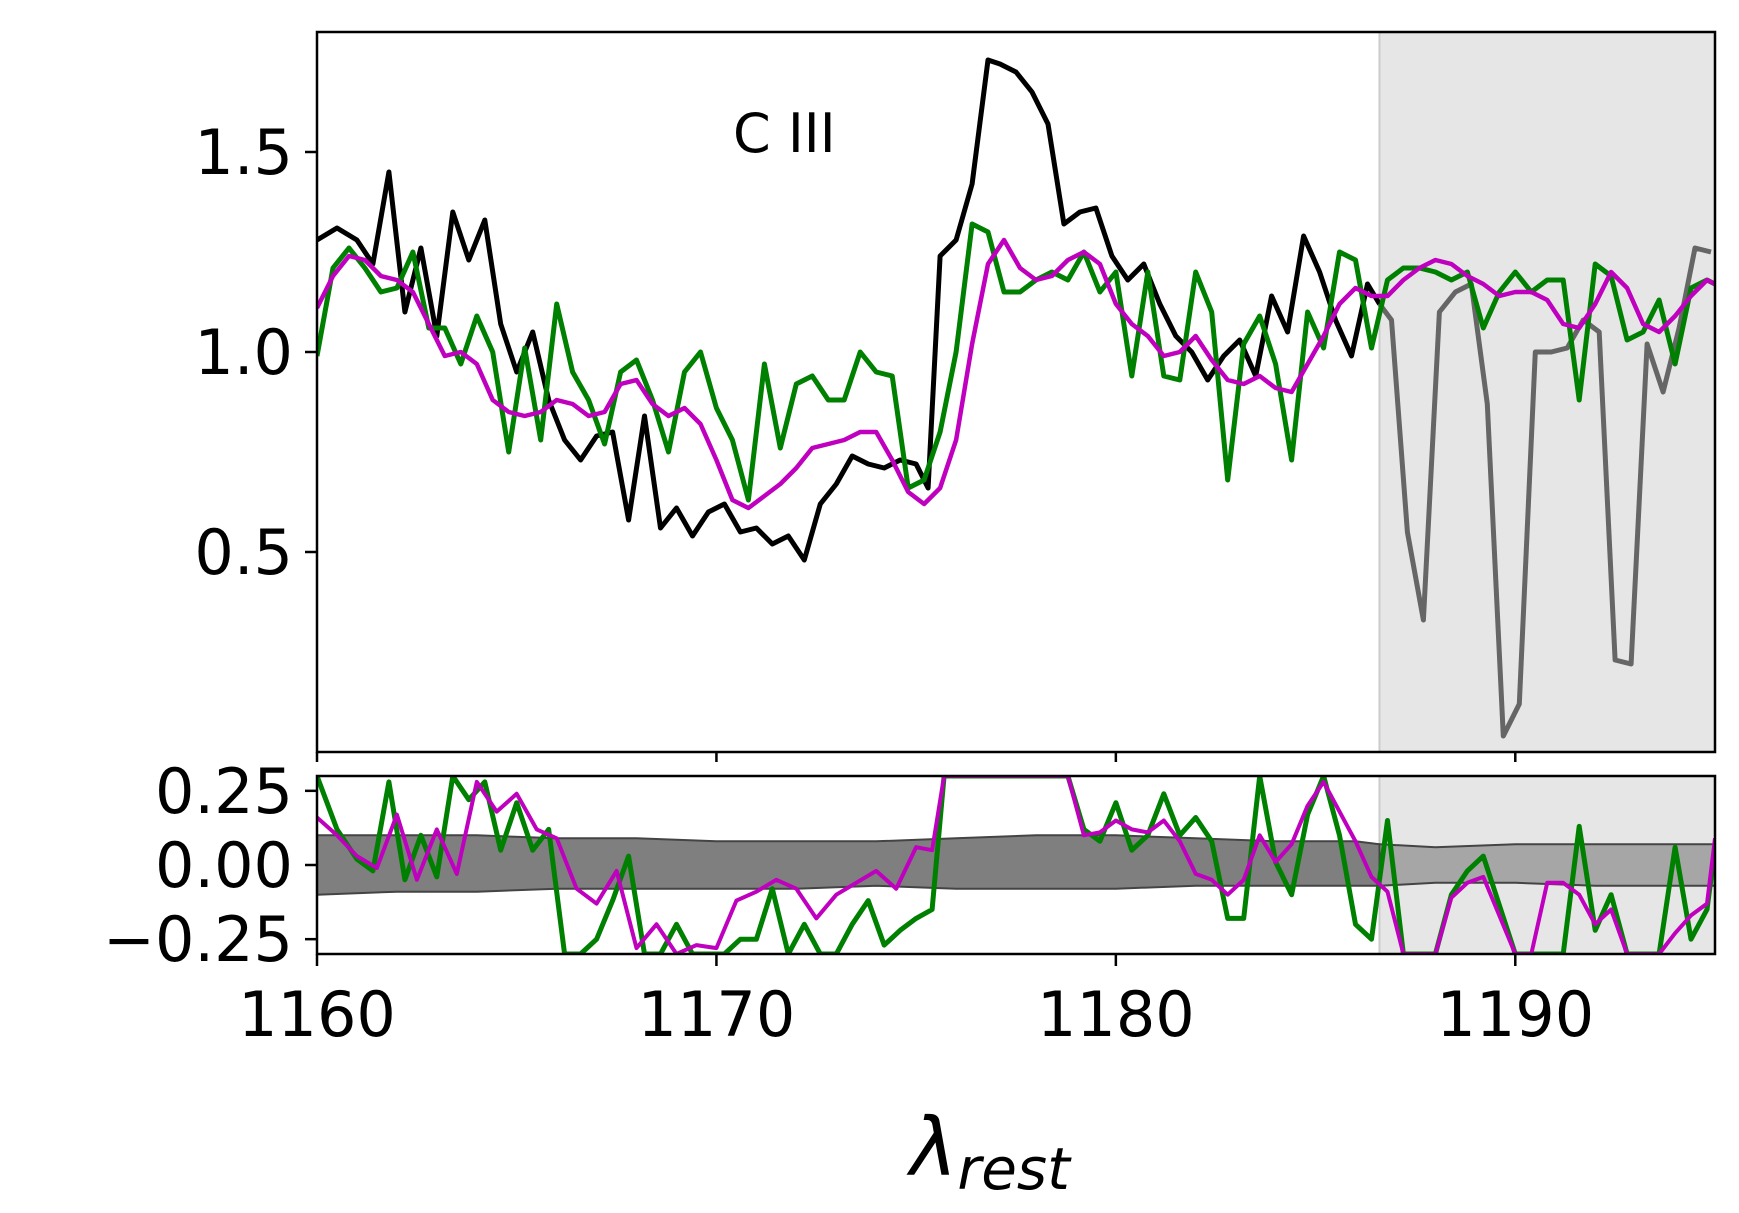 Image resolution: width=1739 pixels, height=1213 pixels. Describe the element at coordinates (224, 865) in the screenshot. I see `bottom-y-tick-label: 0.00` at that location.